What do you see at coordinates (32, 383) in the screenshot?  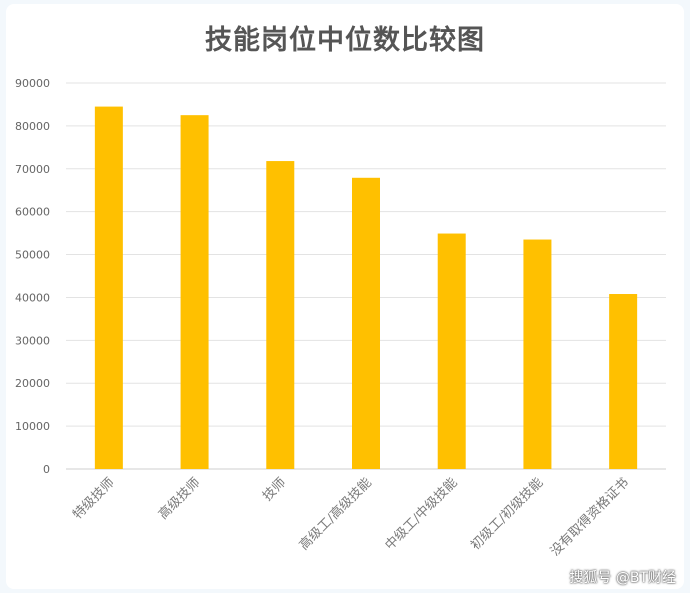 I see `y-tick-label: 20000` at bounding box center [32, 383].